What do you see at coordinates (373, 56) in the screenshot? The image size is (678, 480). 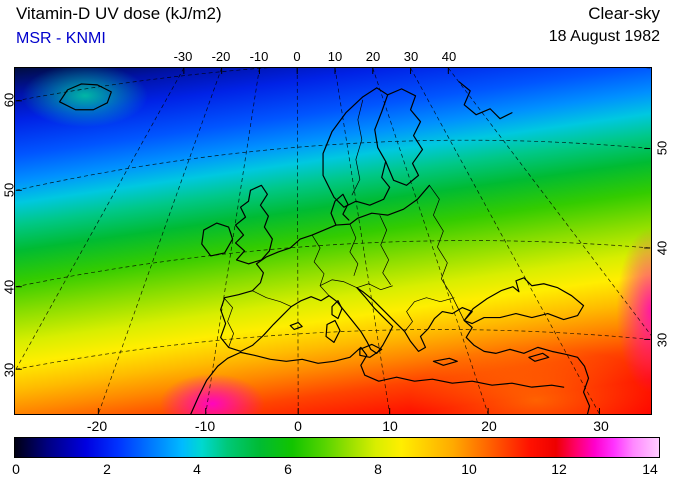 I see `top-axis-label: 20` at bounding box center [373, 56].